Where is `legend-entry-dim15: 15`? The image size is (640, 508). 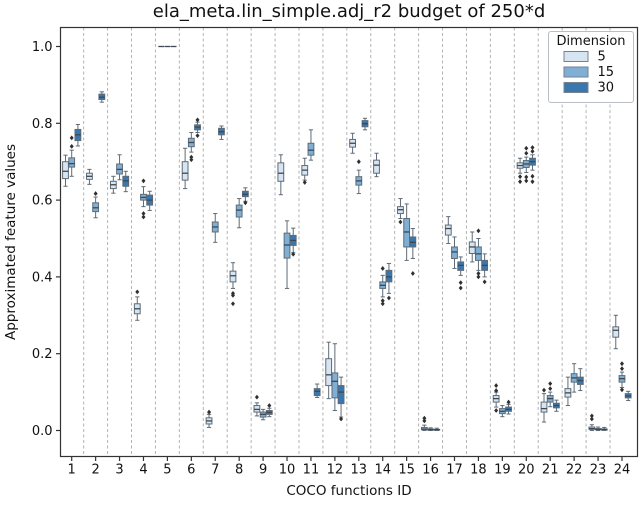
legend-entry-dim15: 15 is located at coordinates (589, 72).